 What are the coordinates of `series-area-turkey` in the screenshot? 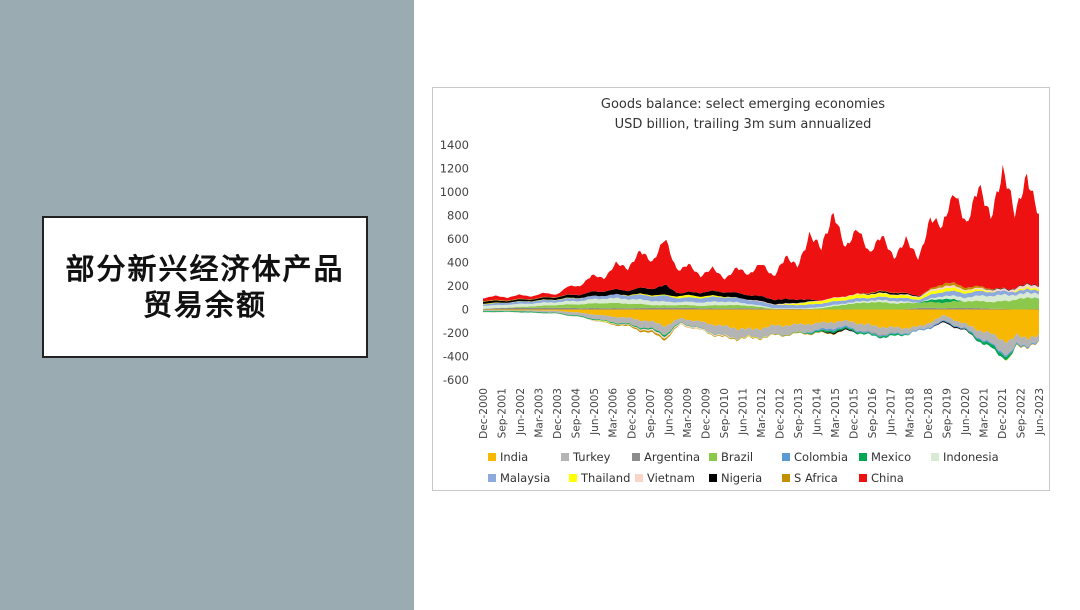 It's located at (761, 333).